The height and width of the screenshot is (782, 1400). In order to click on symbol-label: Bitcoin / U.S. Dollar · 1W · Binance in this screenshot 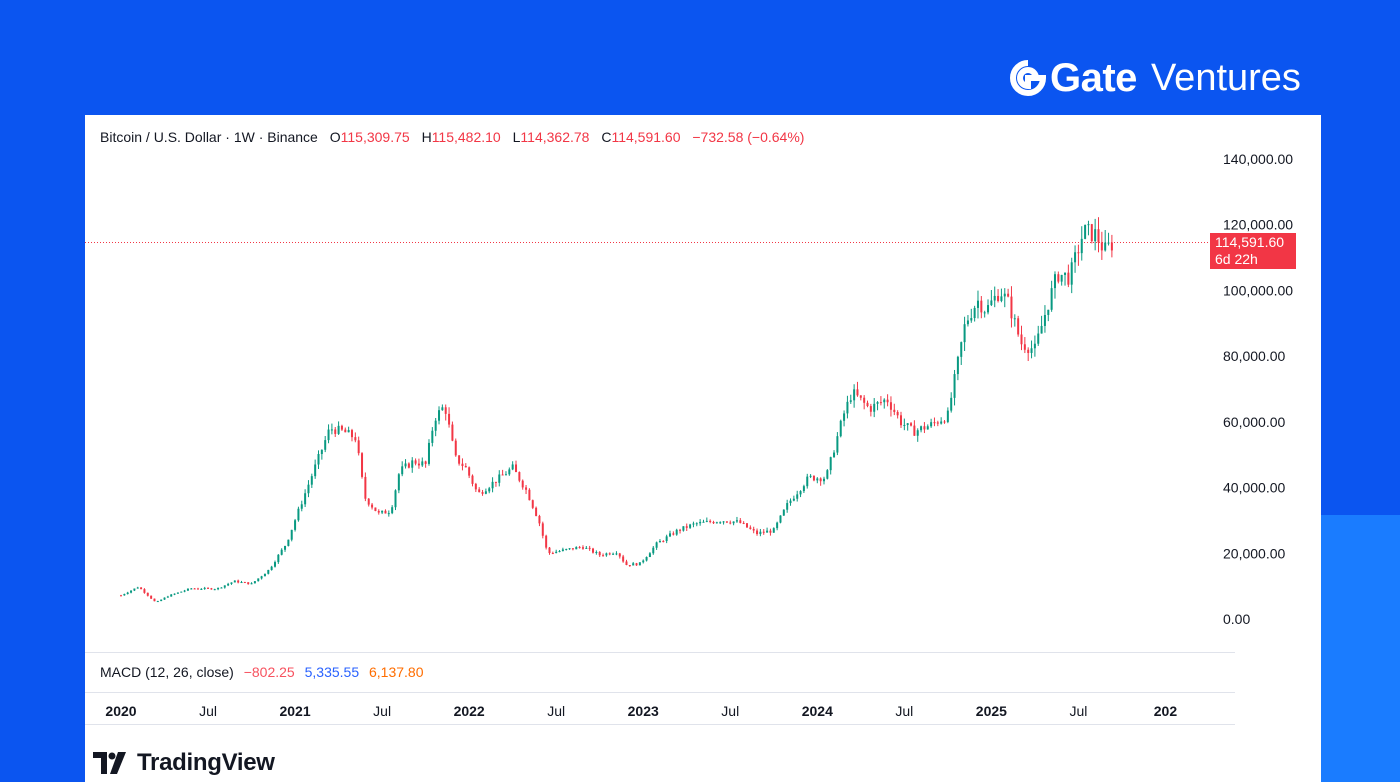, I will do `click(209, 137)`.